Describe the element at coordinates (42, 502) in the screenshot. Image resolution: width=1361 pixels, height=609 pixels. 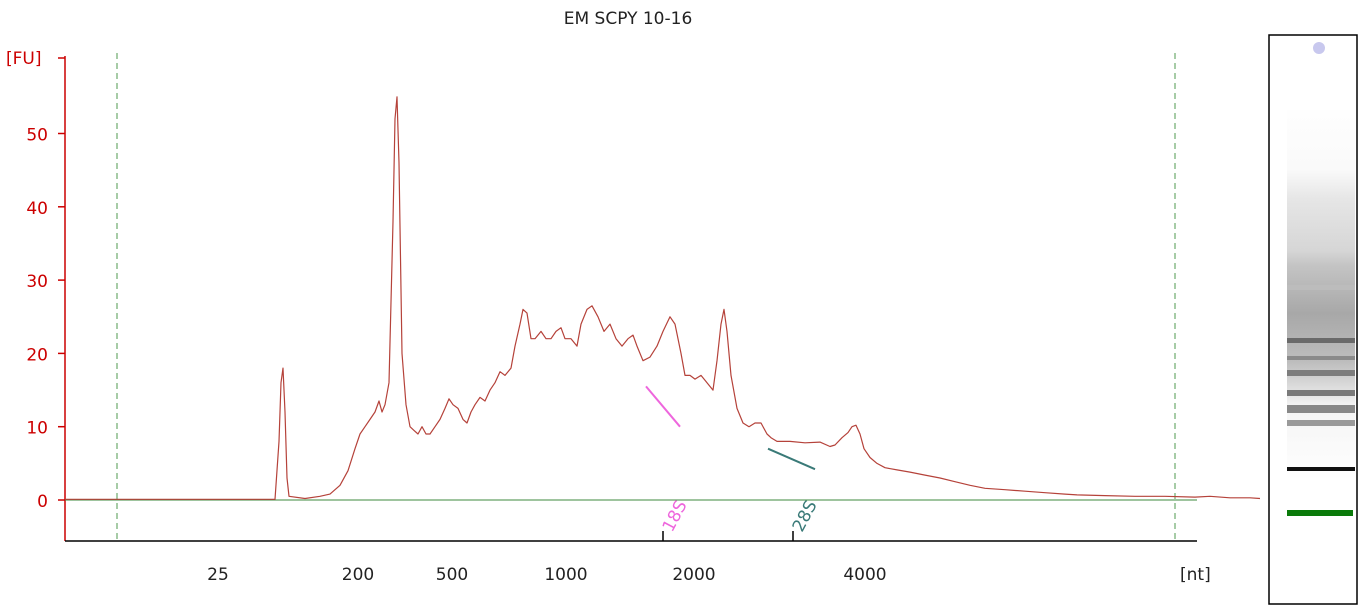
I see `y-tick-label: 0` at that location.